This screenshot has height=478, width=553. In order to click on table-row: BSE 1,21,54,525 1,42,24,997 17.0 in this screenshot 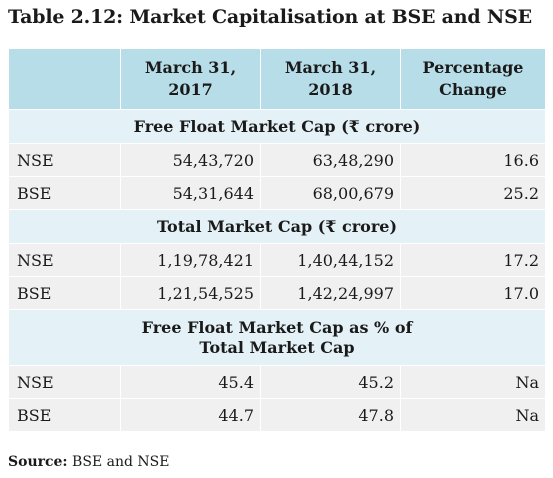, I will do `click(277, 293)`.